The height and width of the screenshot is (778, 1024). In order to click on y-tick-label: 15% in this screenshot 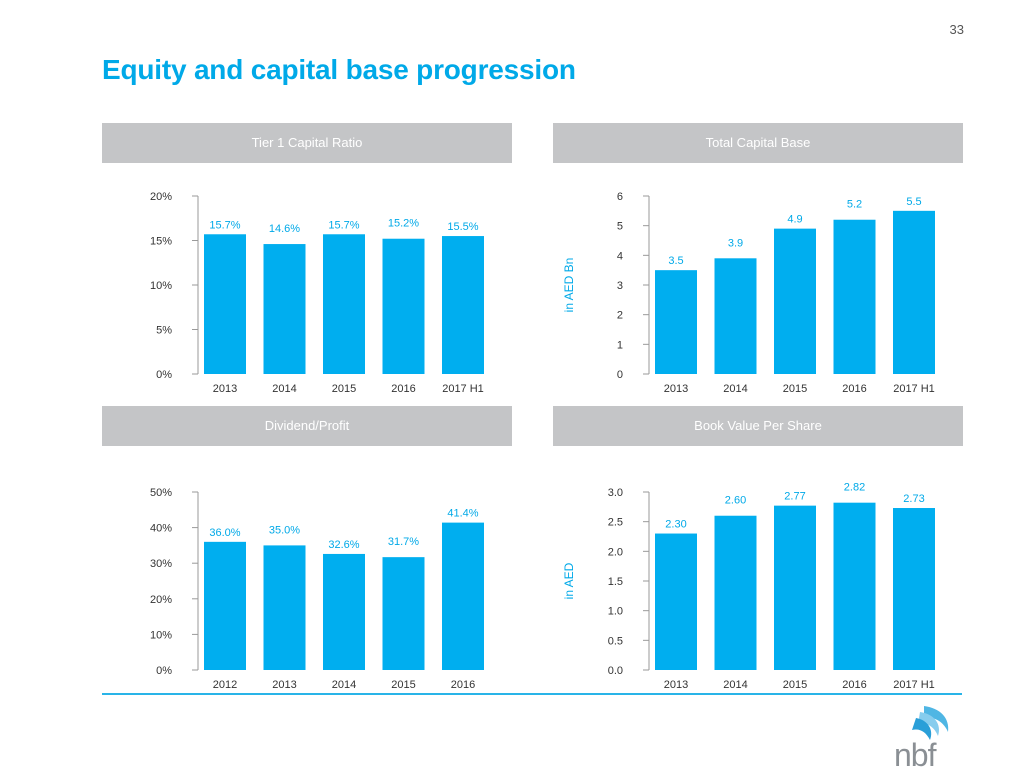, I will do `click(161, 242)`.